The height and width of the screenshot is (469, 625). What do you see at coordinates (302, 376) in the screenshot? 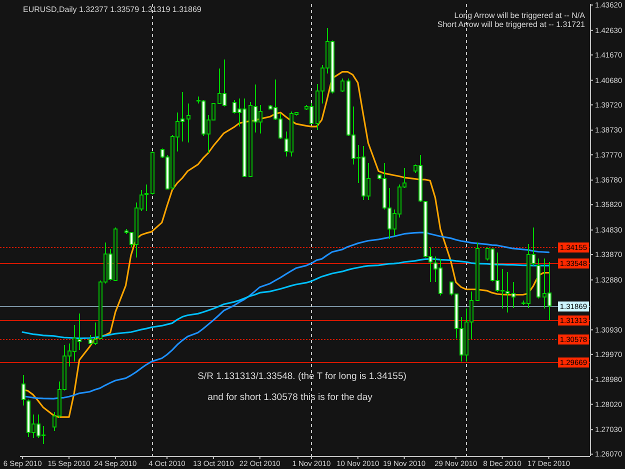
I see `annotation: S/R 1.131313/1.33548. (the T for long is 1.34155)` at bounding box center [302, 376].